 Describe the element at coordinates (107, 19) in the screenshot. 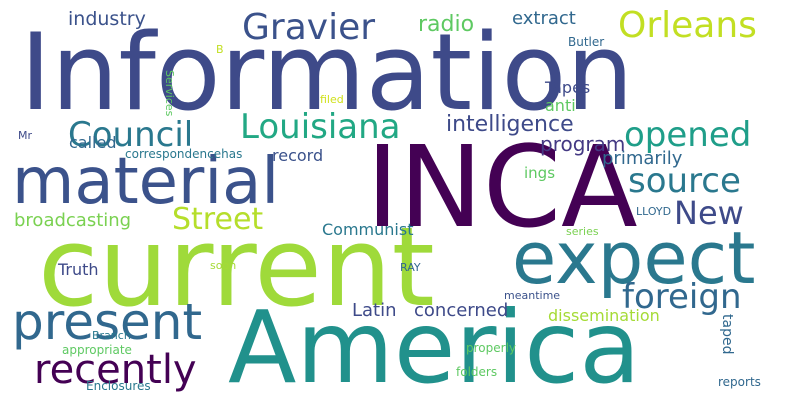

I see `word-industry: industry` at that location.